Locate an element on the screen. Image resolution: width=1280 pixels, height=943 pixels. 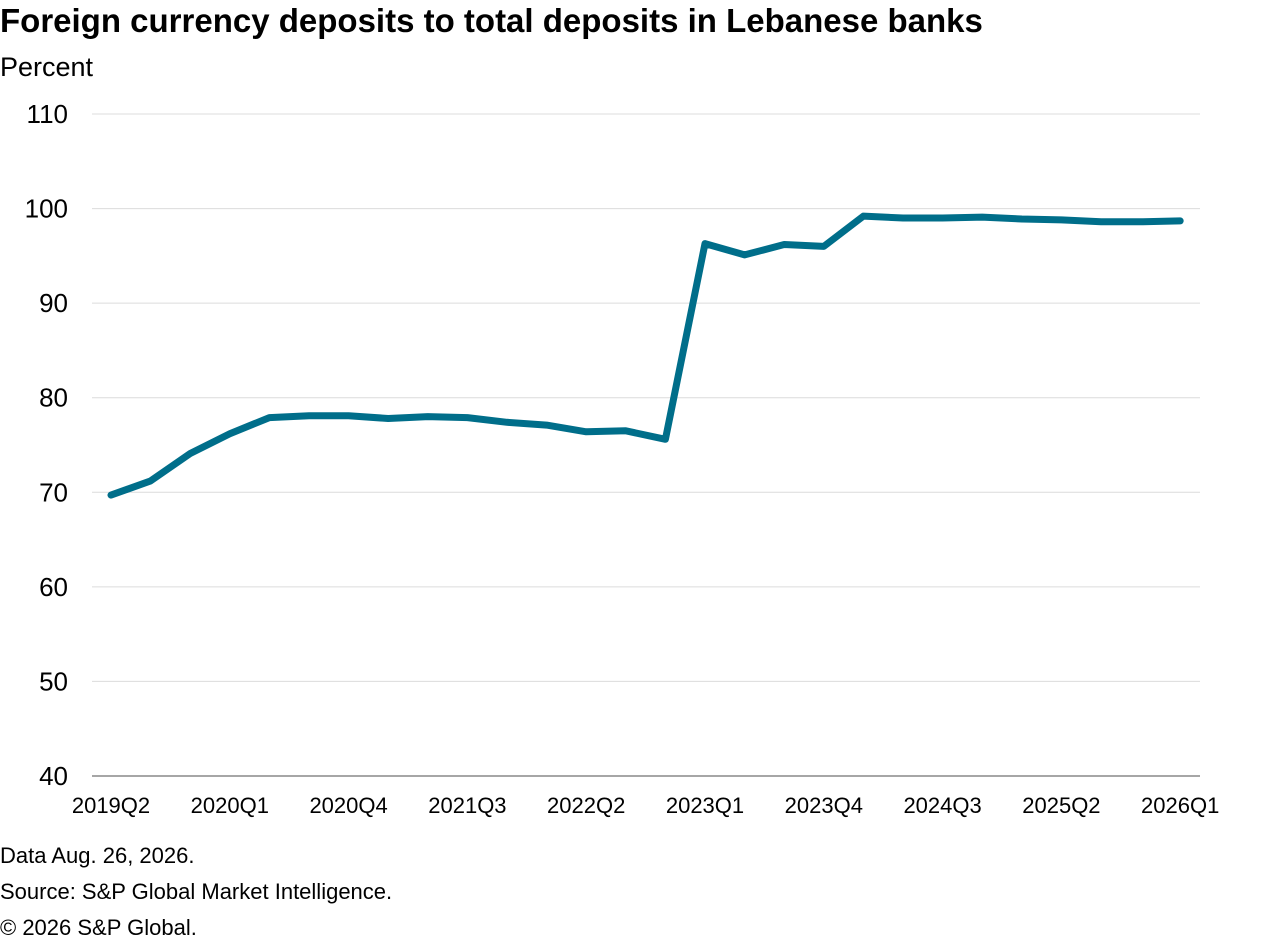
x-tick-label: 2023Q1 is located at coordinates (705, 805).